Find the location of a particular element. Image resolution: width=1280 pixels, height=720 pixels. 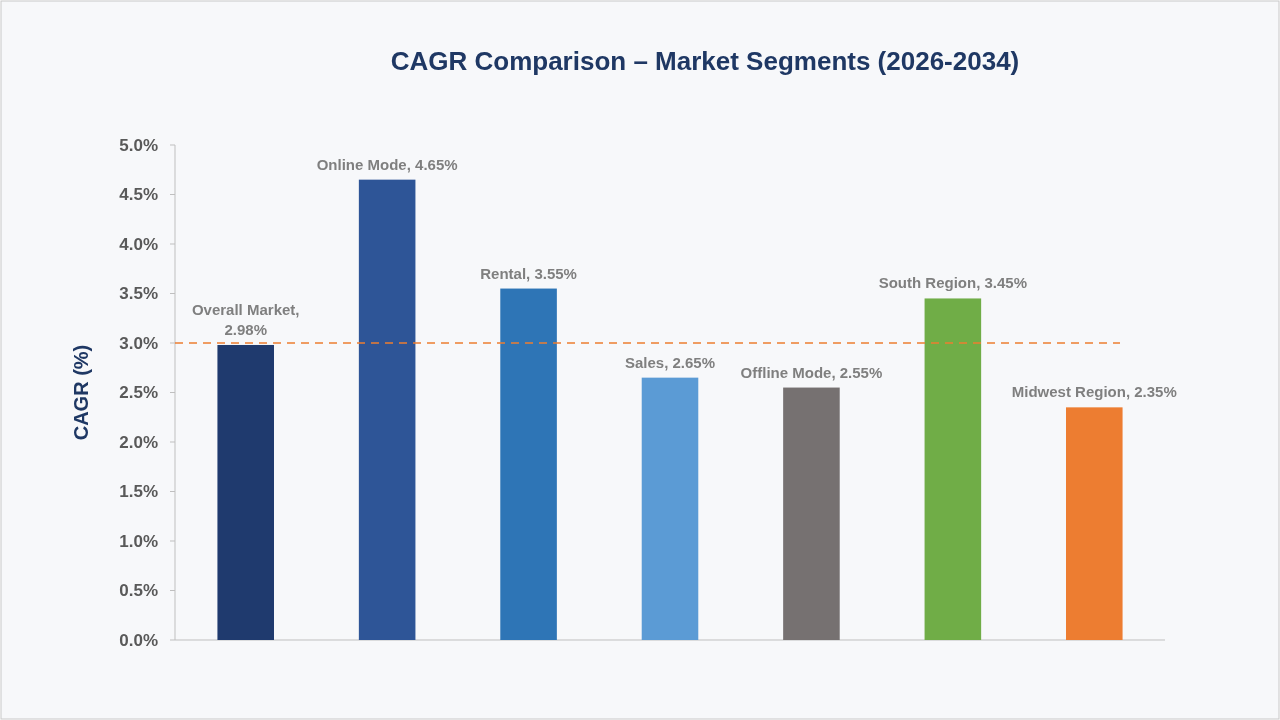

data-label: Overall Market, 2.98% is located at coordinates (245, 319).